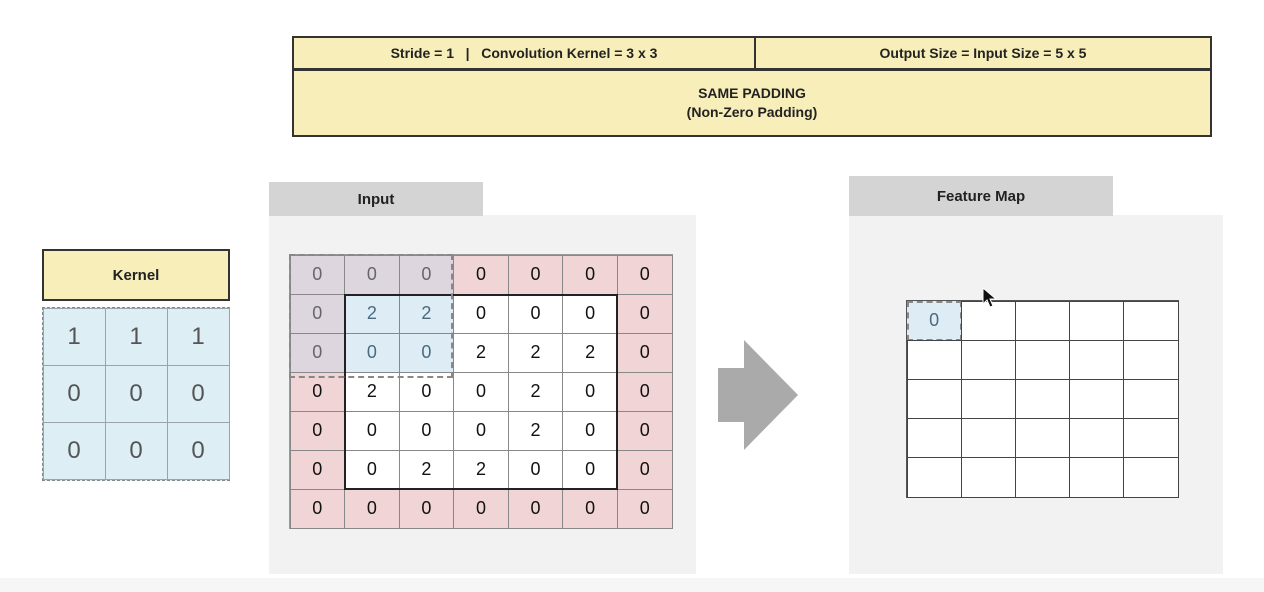  What do you see at coordinates (983, 53) in the screenshot?
I see `output-size-label: Output Size = Input Size = 5 x 5` at bounding box center [983, 53].